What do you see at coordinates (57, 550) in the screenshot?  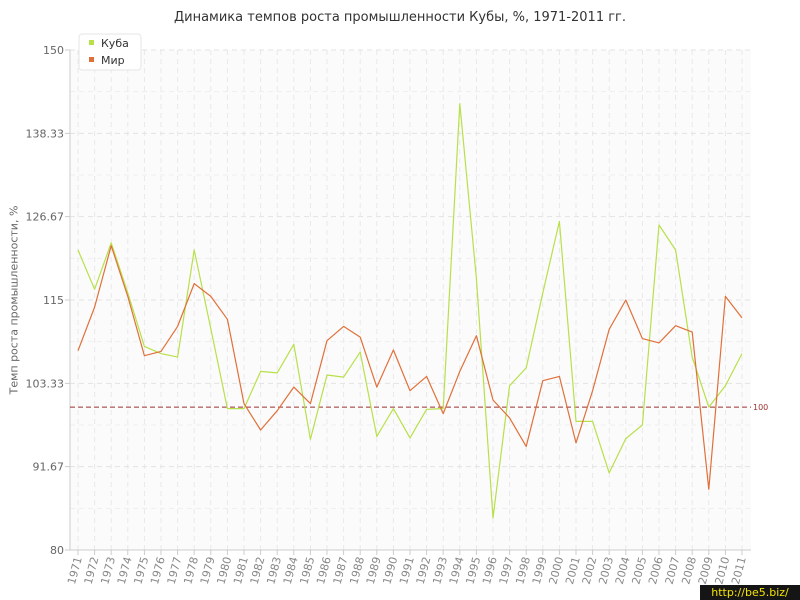 I see `y-tick-label: 80` at bounding box center [57, 550].